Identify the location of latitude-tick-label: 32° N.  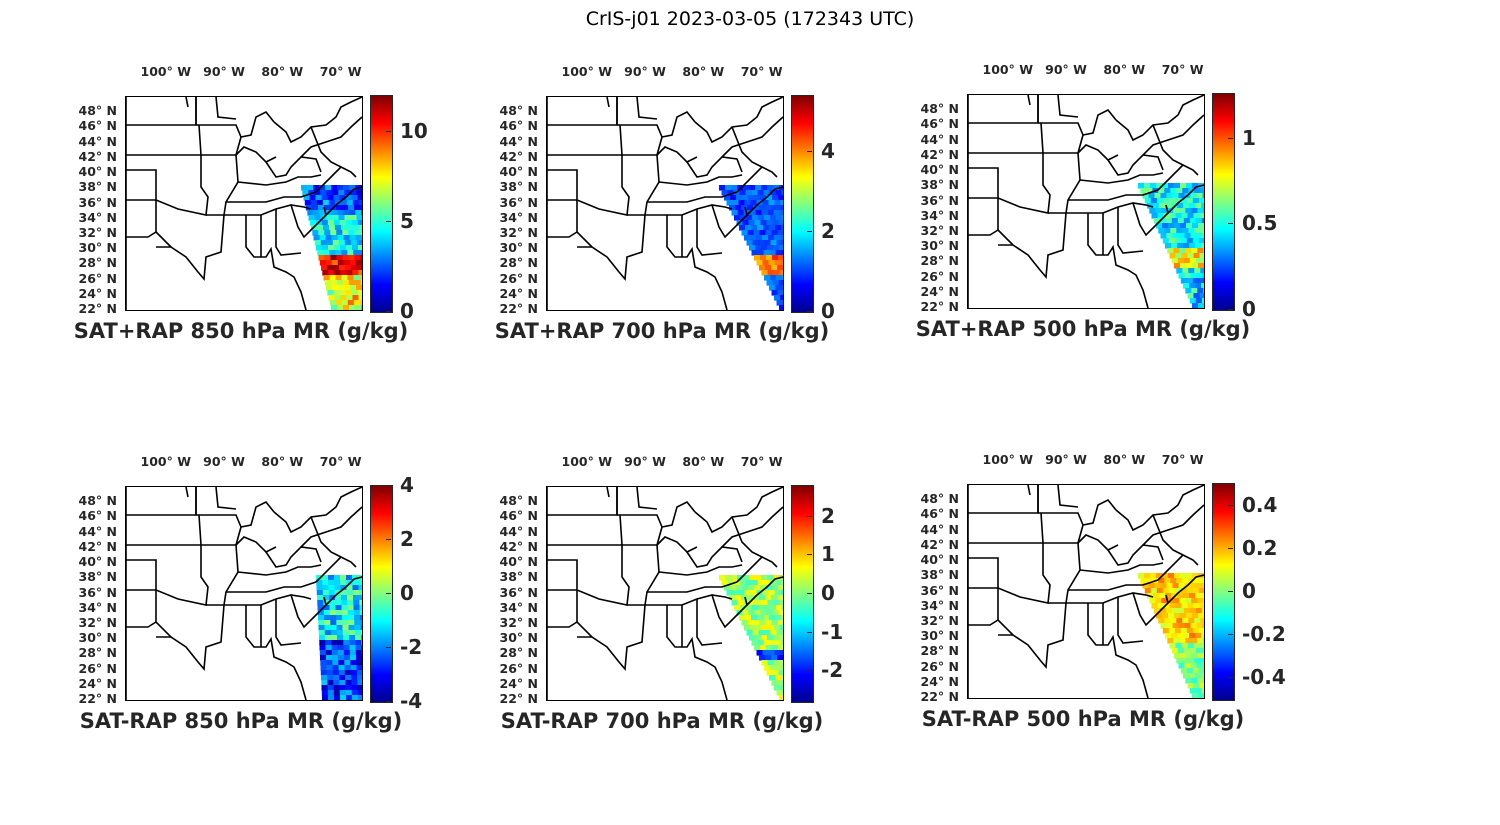
(939, 620).